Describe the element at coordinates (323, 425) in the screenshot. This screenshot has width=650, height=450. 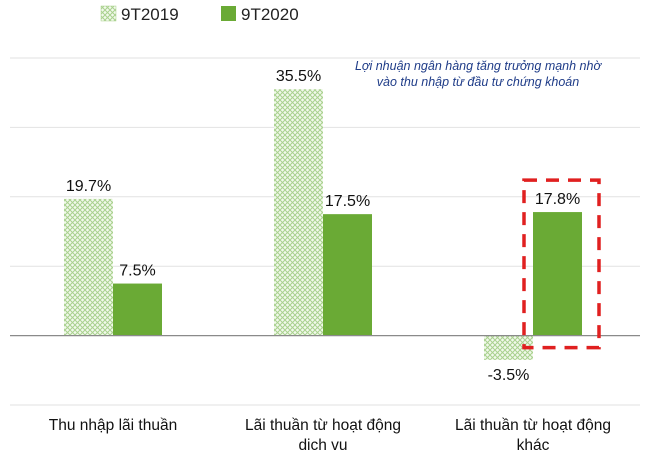
I see `category-label-1-line-0: Lãi thuần từ hoạt động` at that location.